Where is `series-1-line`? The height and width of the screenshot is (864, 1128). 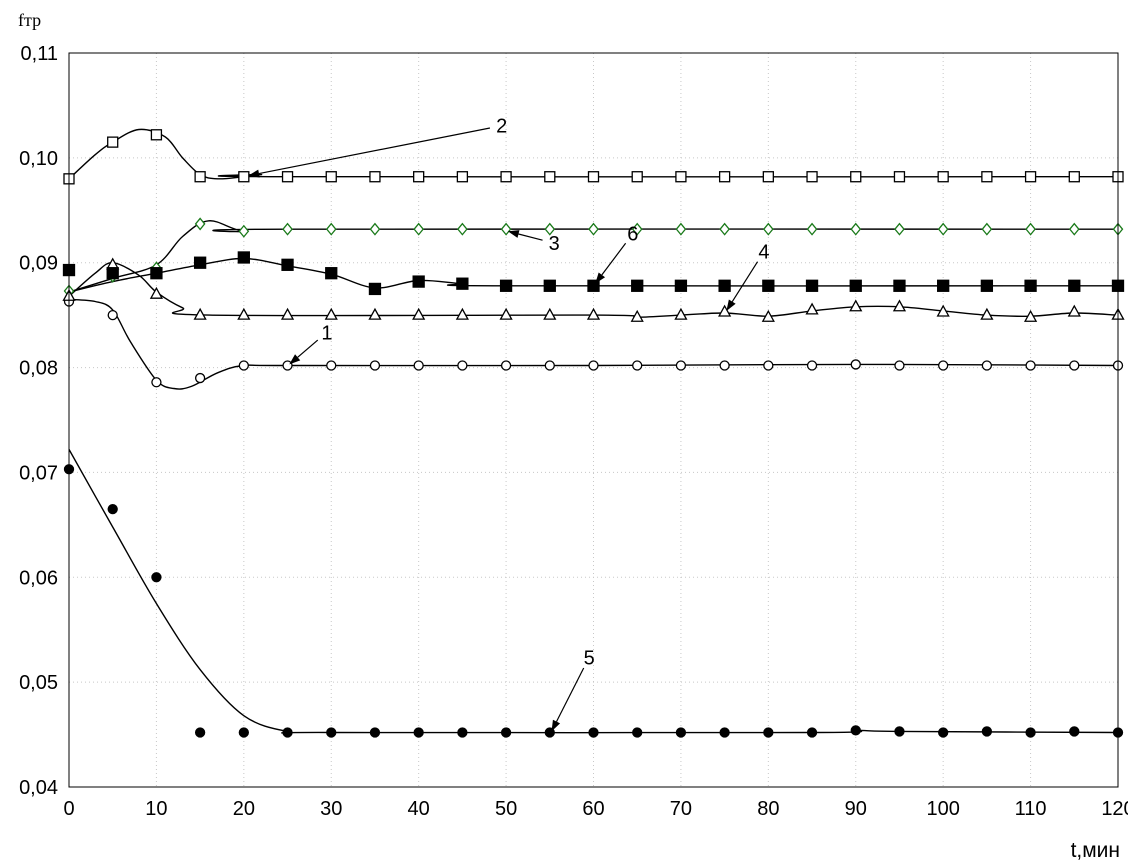 series-1-line is located at coordinates (593, 344).